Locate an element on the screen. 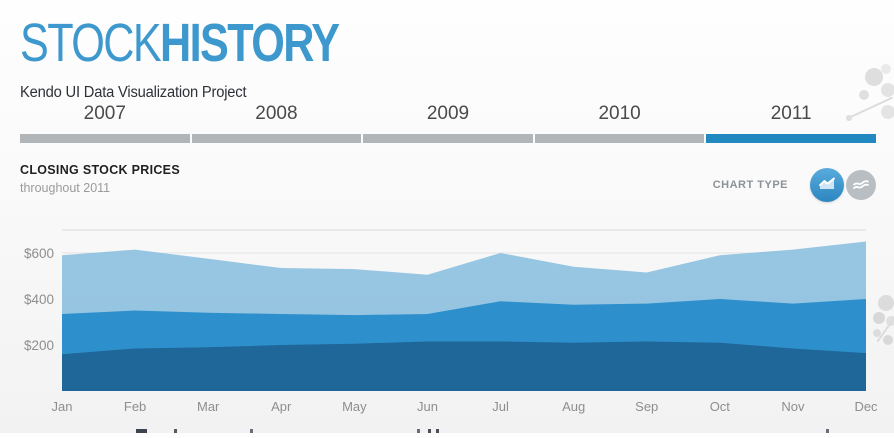 Image resolution: width=894 pixels, height=438 pixels. tab-2010: 2010 is located at coordinates (619, 123).